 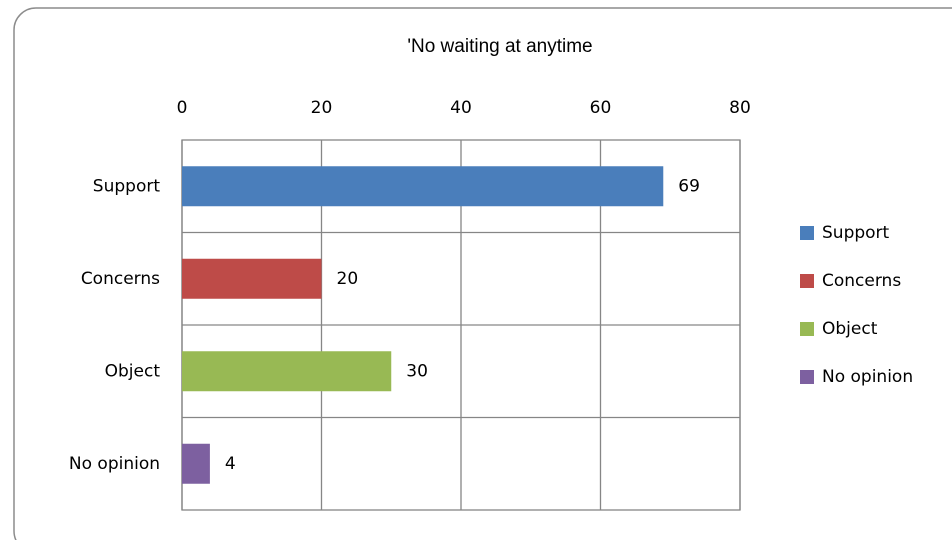 What do you see at coordinates (601, 108) in the screenshot?
I see `x-tick-label: 60` at bounding box center [601, 108].